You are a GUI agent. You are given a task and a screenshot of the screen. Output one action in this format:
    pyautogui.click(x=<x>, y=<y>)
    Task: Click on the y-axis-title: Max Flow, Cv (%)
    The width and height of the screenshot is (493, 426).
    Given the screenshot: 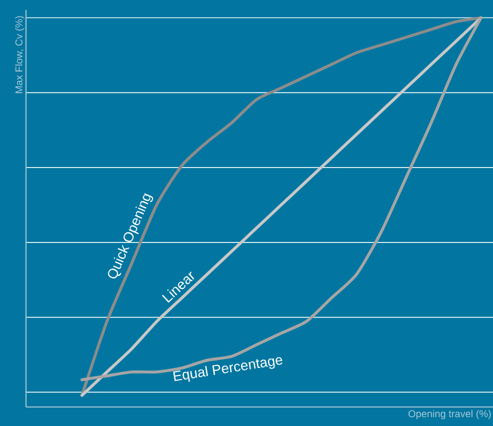 What is the action you would take?
    pyautogui.click(x=19, y=55)
    